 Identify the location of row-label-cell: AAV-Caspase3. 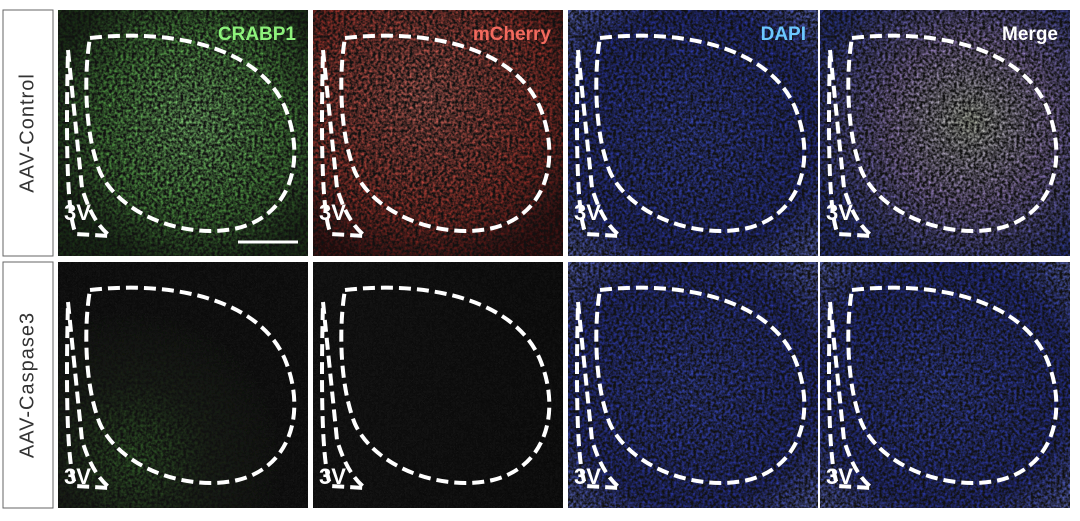
(28, 385).